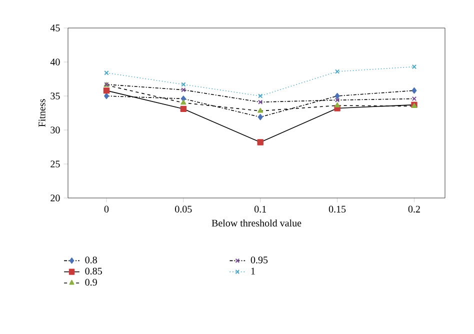  I want to click on y-tick-label: 30, so click(55, 130).